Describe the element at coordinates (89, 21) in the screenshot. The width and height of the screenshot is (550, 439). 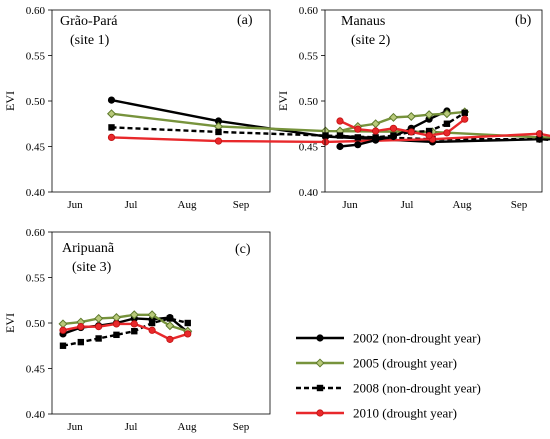
I see `site-name: Grão-Pará` at that location.